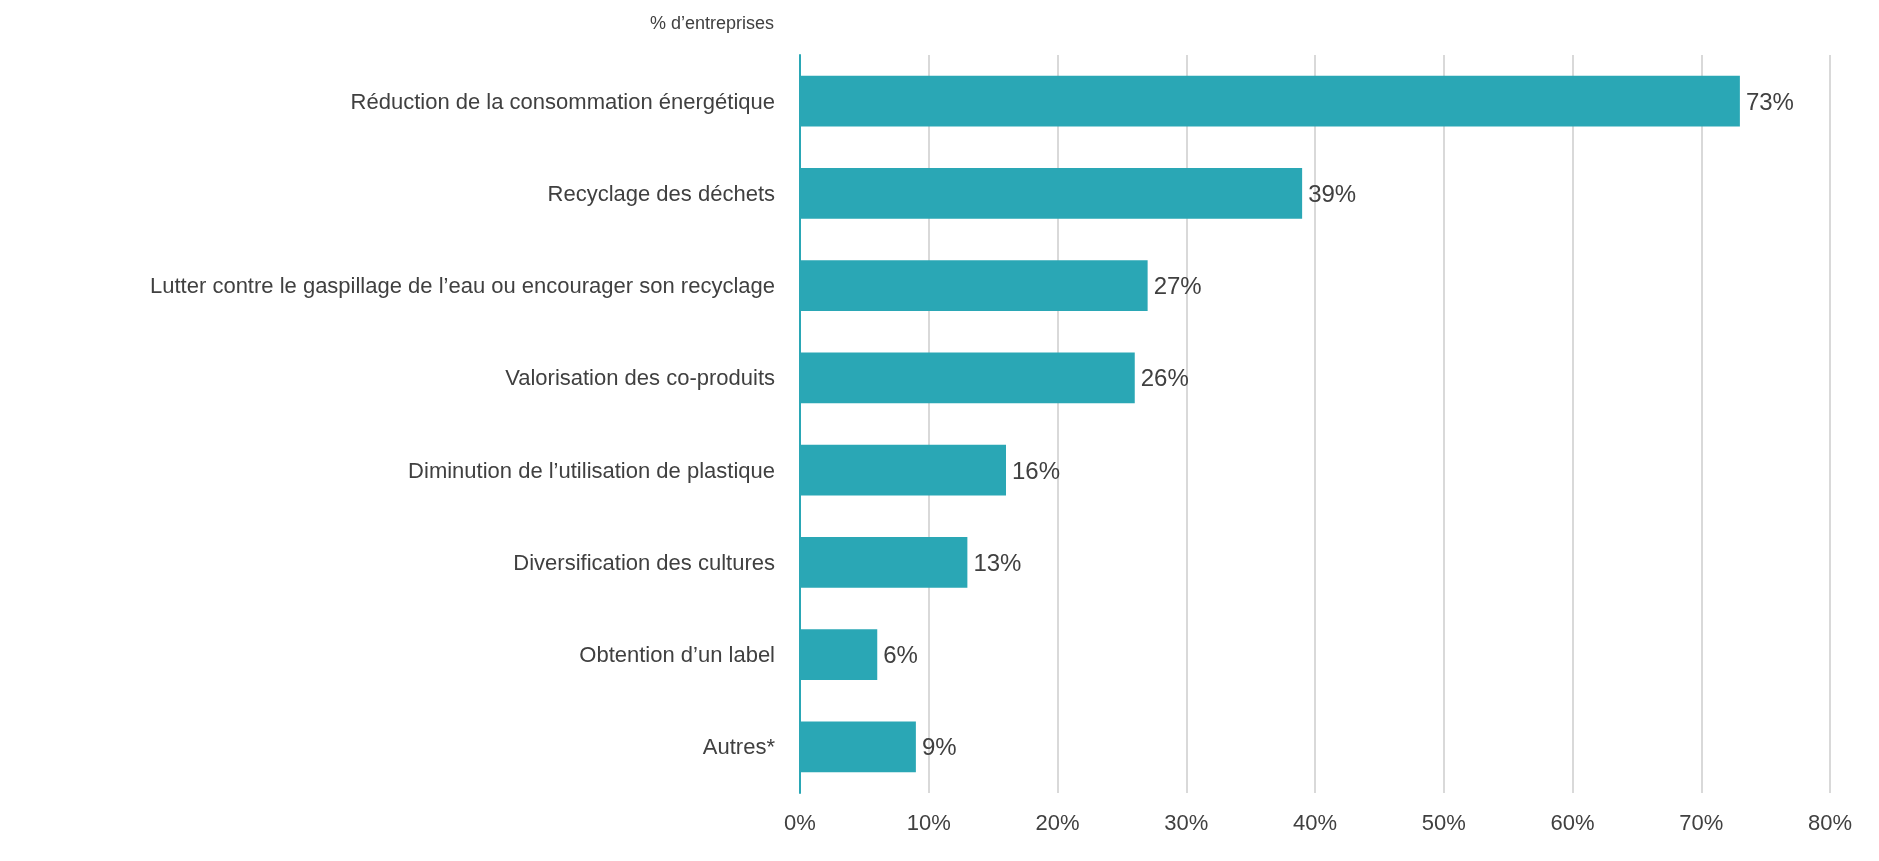  What do you see at coordinates (900, 655) in the screenshot?
I see `data-label: 6%` at bounding box center [900, 655].